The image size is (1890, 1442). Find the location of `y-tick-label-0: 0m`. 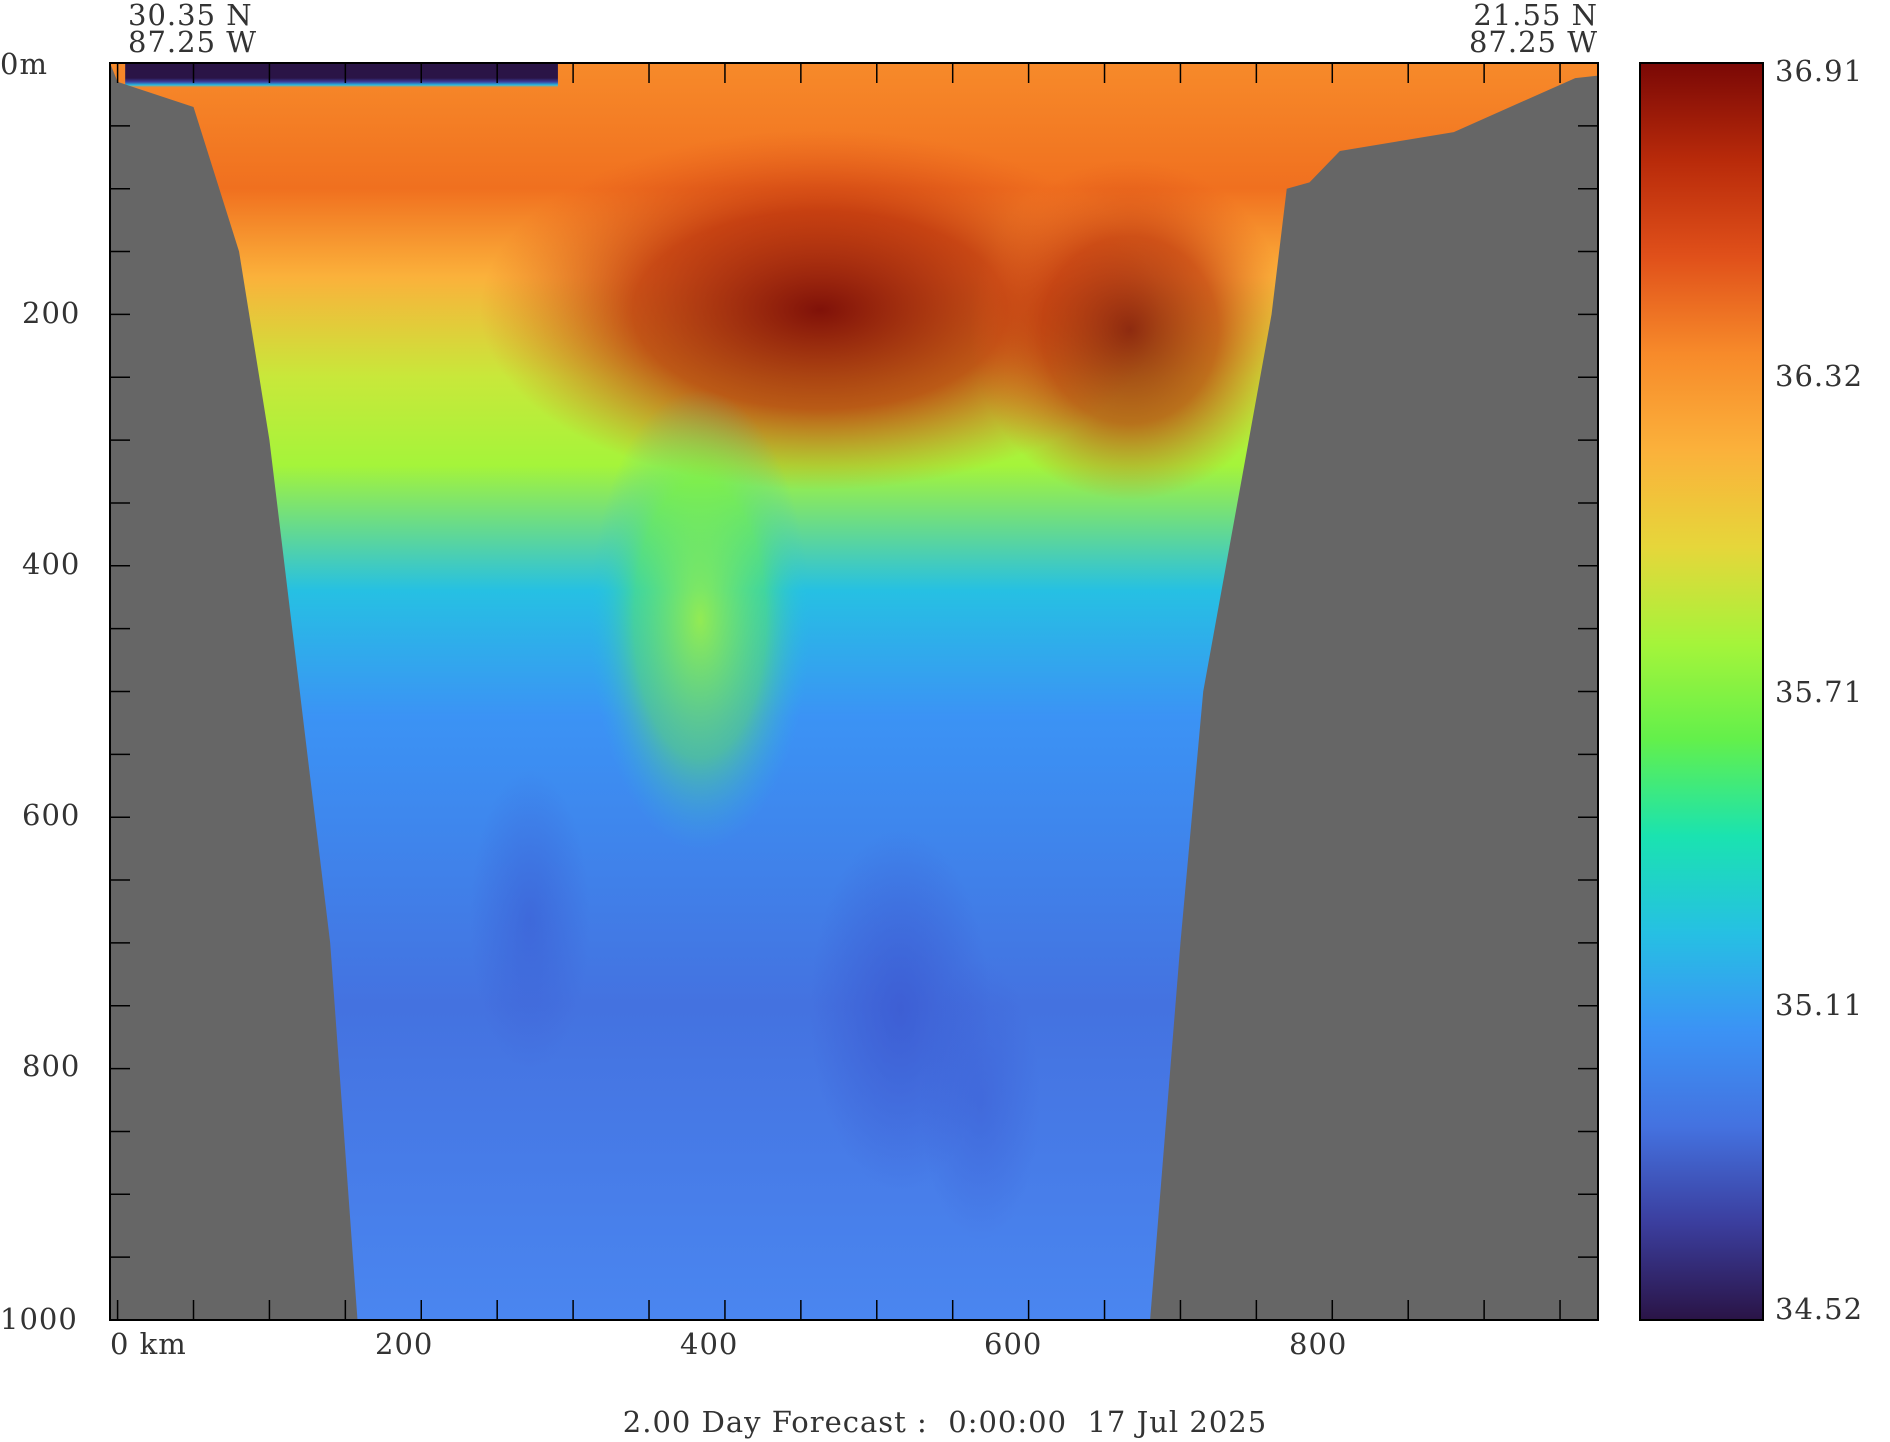

y-tick-label-0: 0m is located at coordinates (24, 64).